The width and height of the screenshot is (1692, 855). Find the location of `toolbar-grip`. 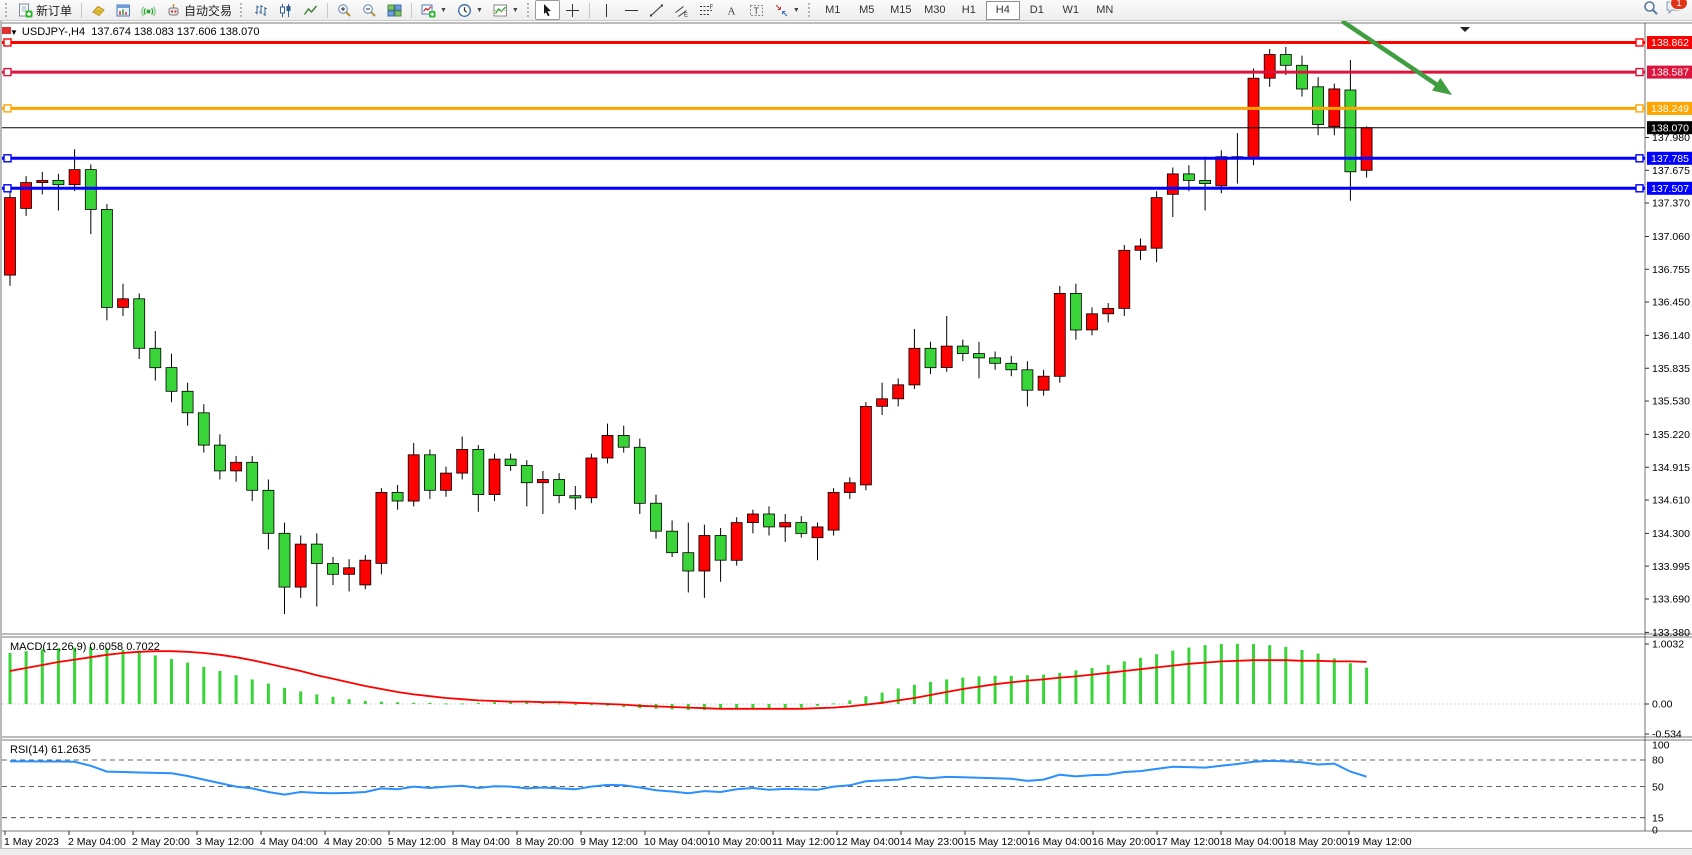

toolbar-grip is located at coordinates (529, 10).